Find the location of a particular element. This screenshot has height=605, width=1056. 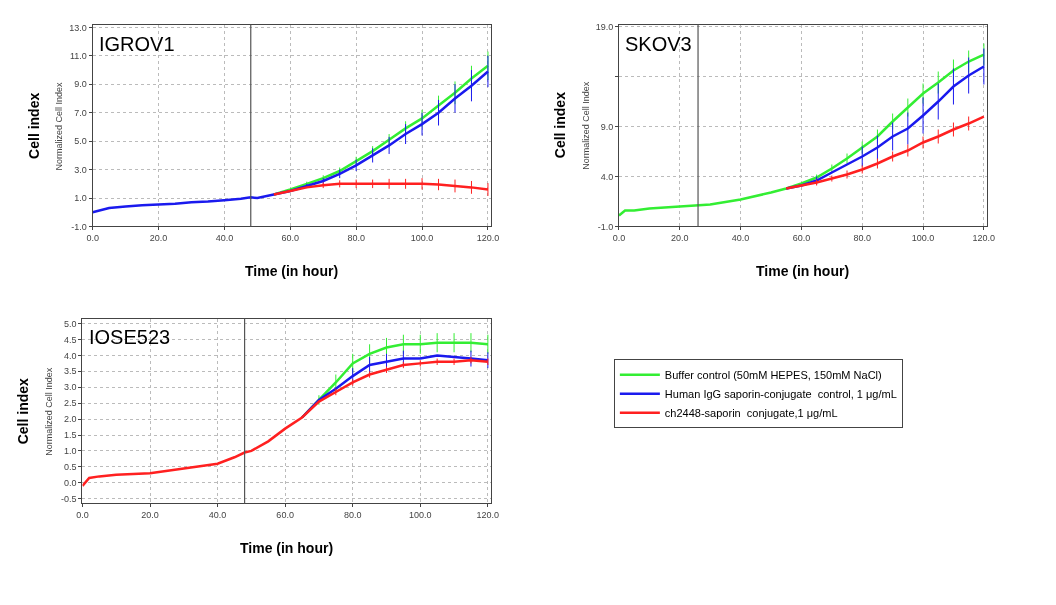

chart-title: SKOV3 is located at coordinates (658, 44).